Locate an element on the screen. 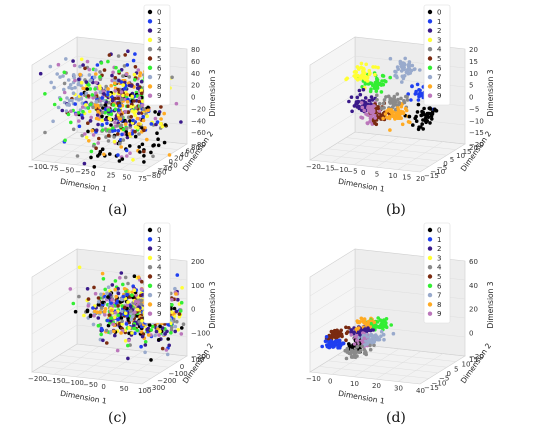 This screenshot has height=432, width=550. legend-label: 5 is located at coordinates (159, 59).